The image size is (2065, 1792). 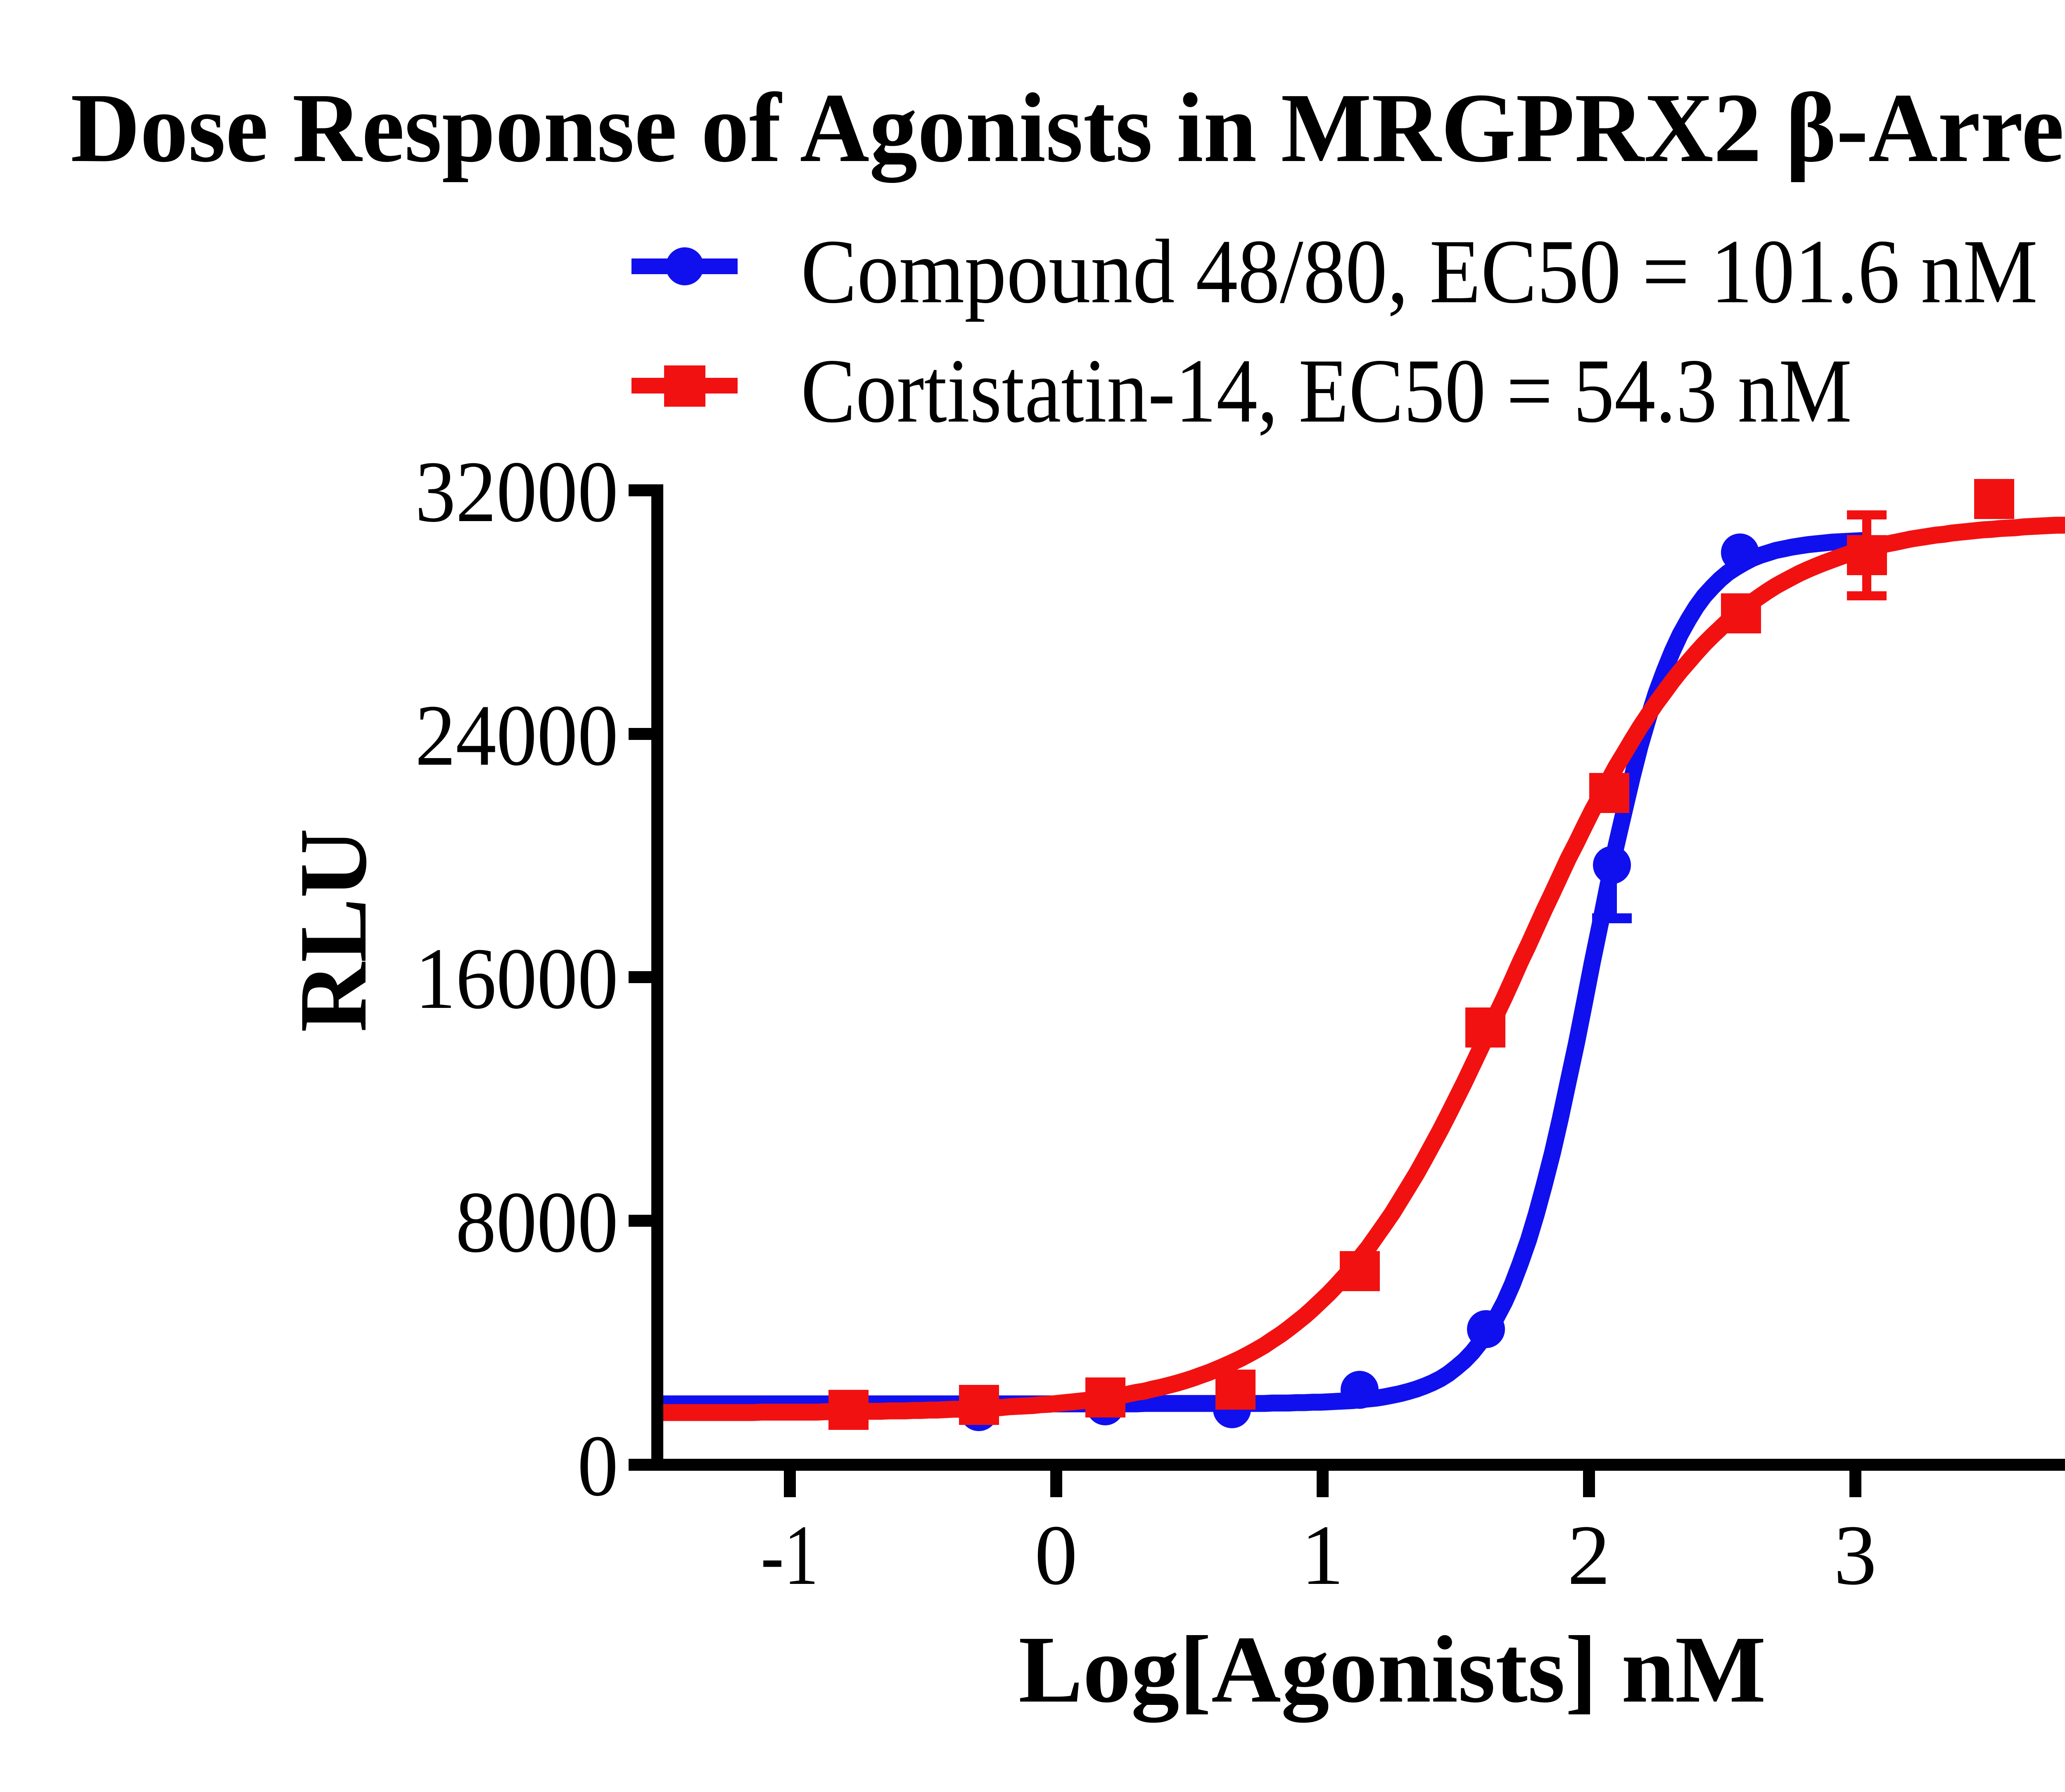 I want to click on svg-text: 24000, so click(x=516, y=735).